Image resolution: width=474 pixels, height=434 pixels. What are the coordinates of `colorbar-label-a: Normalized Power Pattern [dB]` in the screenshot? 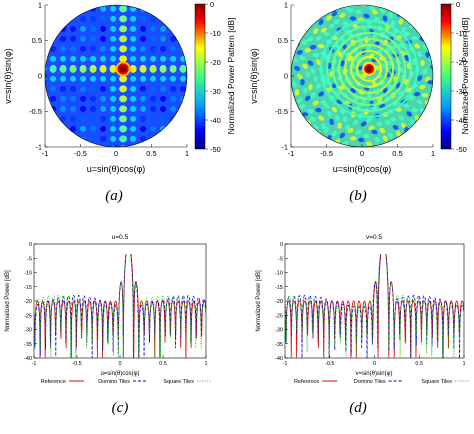 It's located at (231, 76).